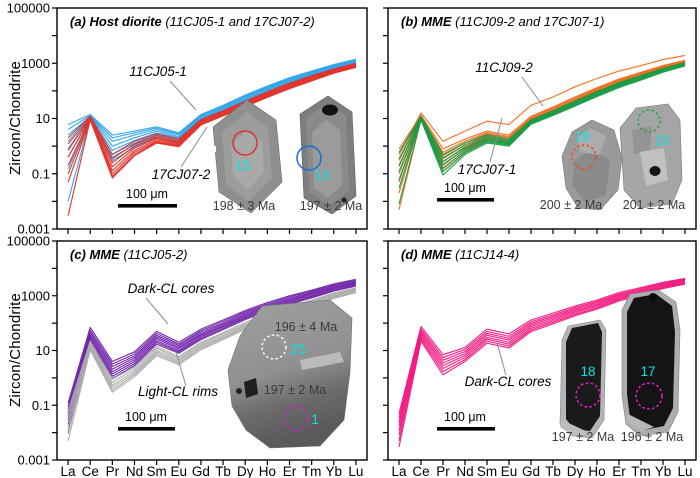 Image resolution: width=700 pixels, height=478 pixels. What do you see at coordinates (290, 374) in the screenshot?
I see `zircon-cl-insets-c: 196 ± 4 Ma 25 197 ± 2 Ma 1` at bounding box center [290, 374].